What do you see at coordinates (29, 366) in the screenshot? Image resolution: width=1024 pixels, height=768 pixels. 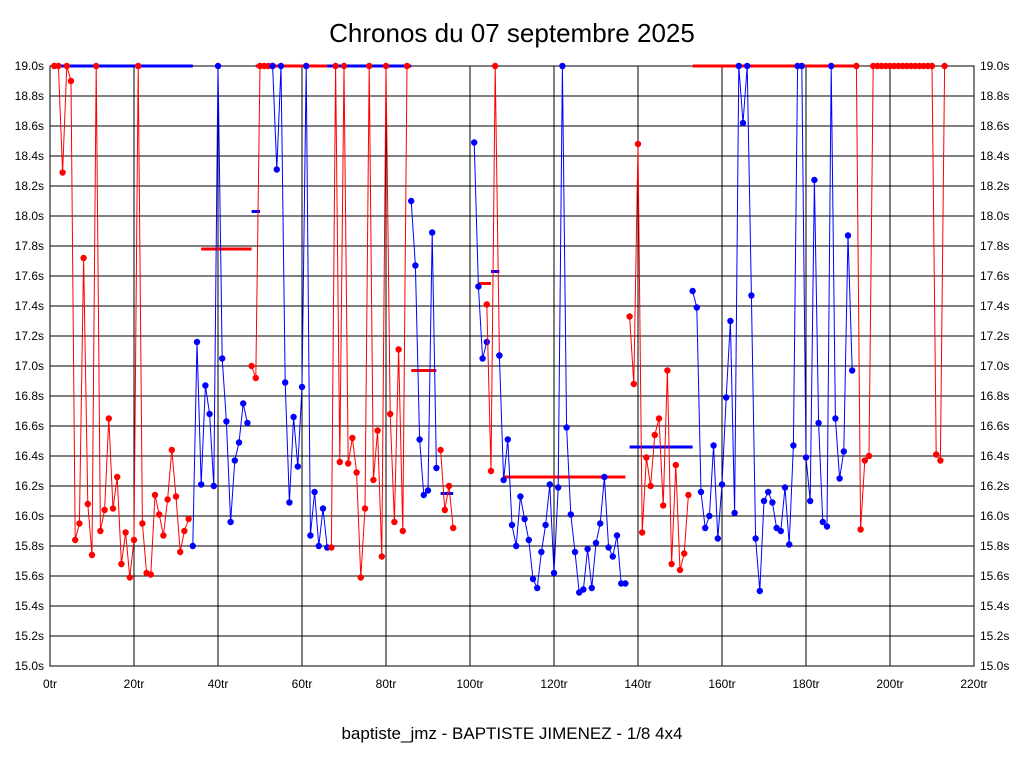 I see `y-tick-label-left: 17.0s` at bounding box center [29, 366].